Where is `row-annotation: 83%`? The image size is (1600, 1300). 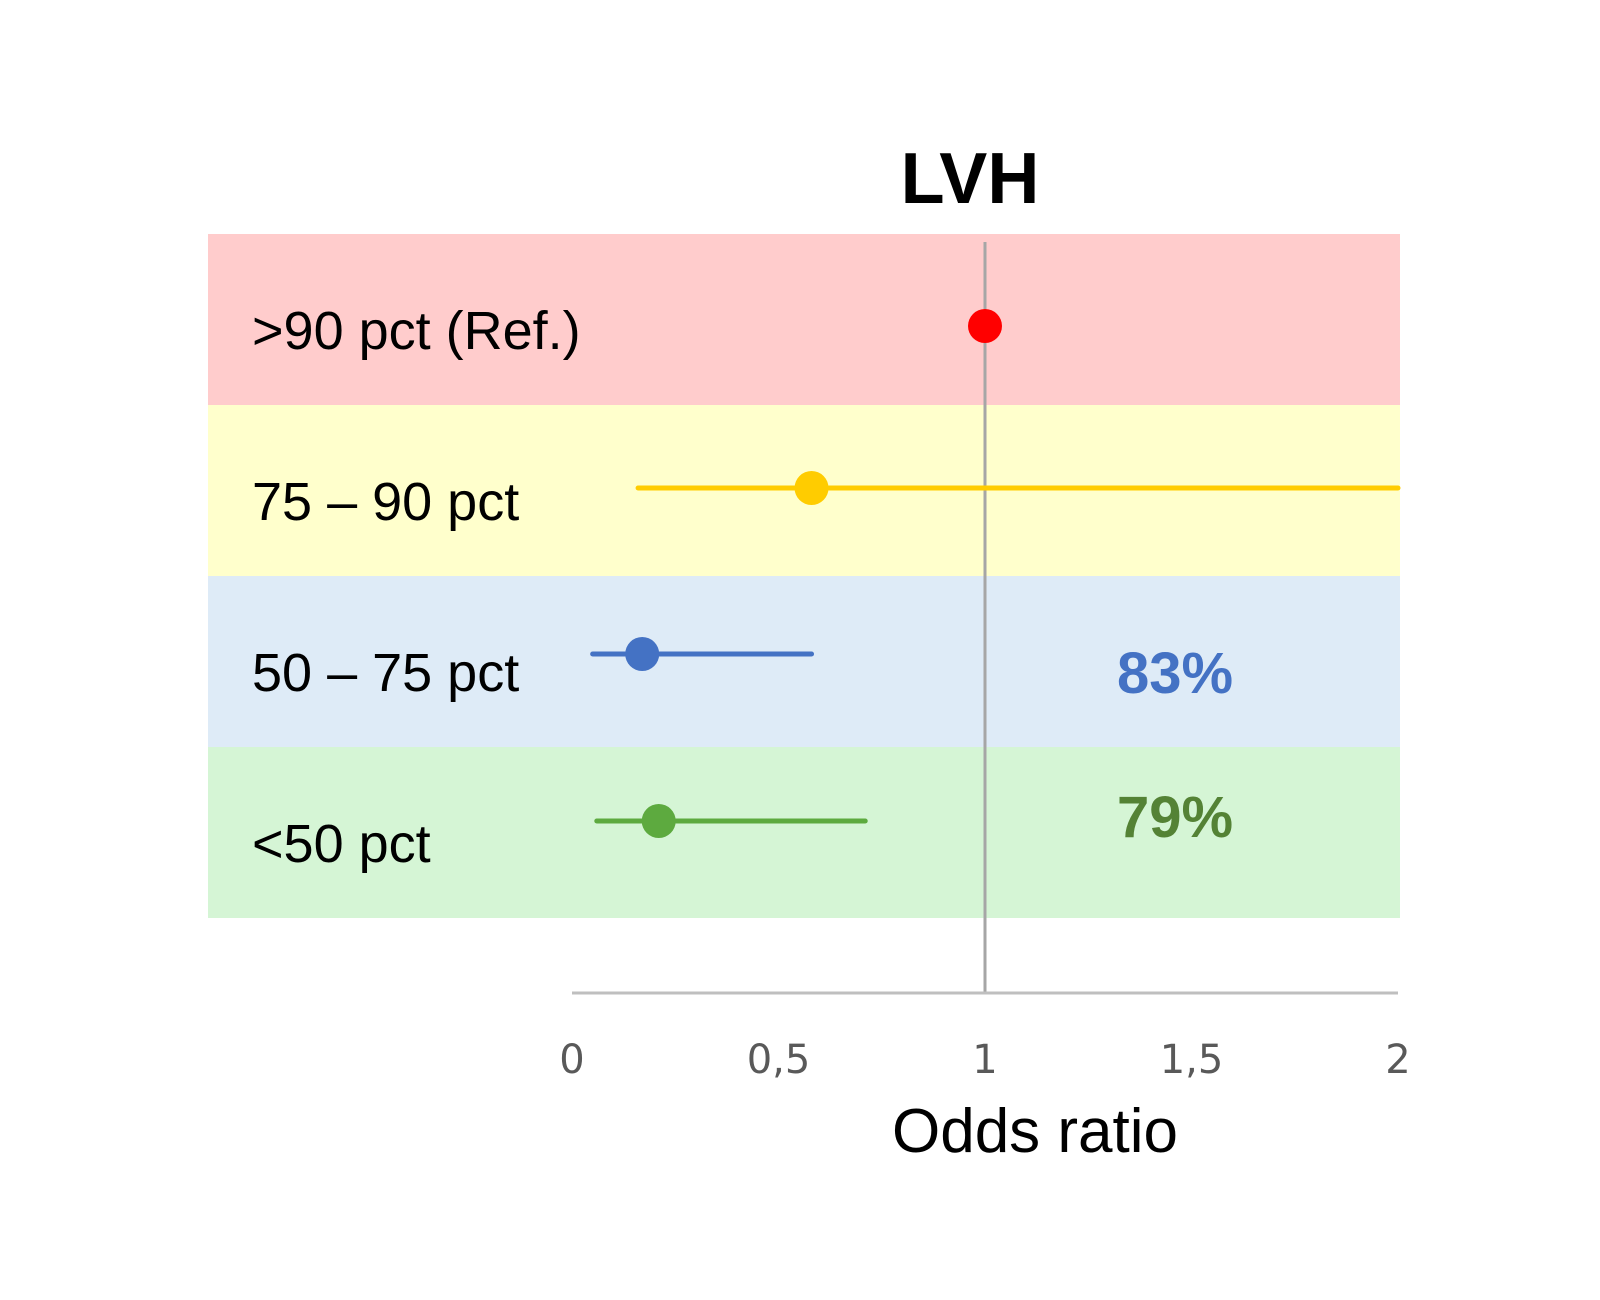
row-annotation: 83% is located at coordinates (1175, 673).